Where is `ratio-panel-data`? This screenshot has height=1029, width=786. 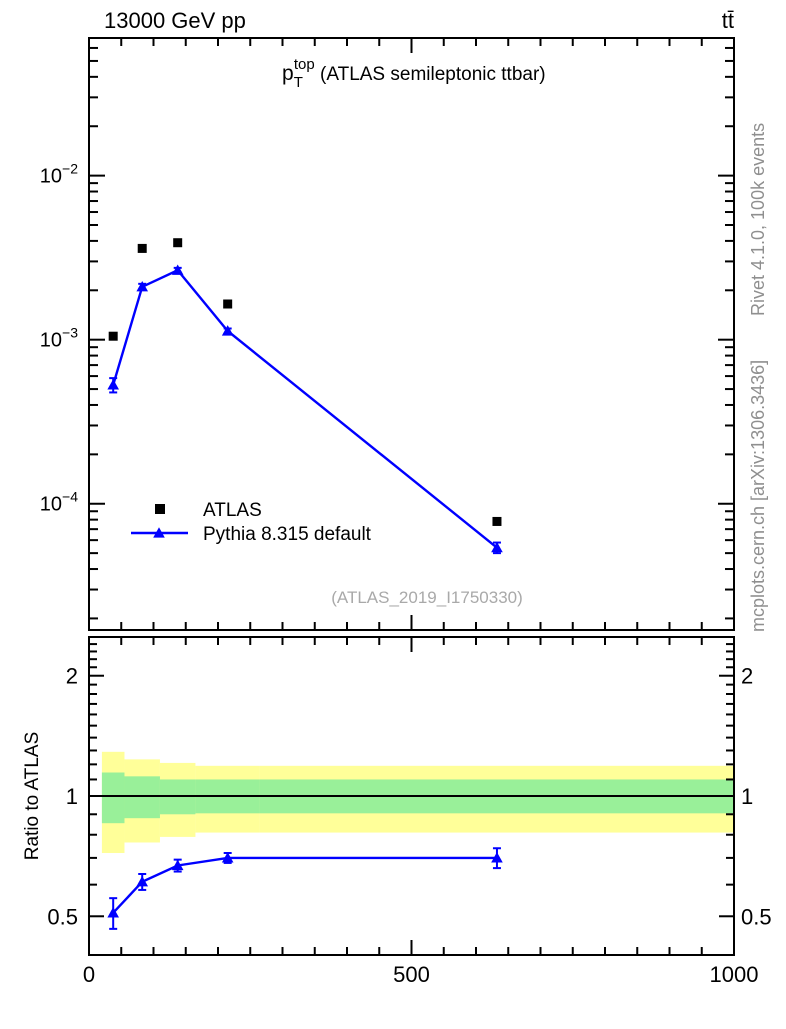
ratio-panel-data is located at coordinates (305, 888).